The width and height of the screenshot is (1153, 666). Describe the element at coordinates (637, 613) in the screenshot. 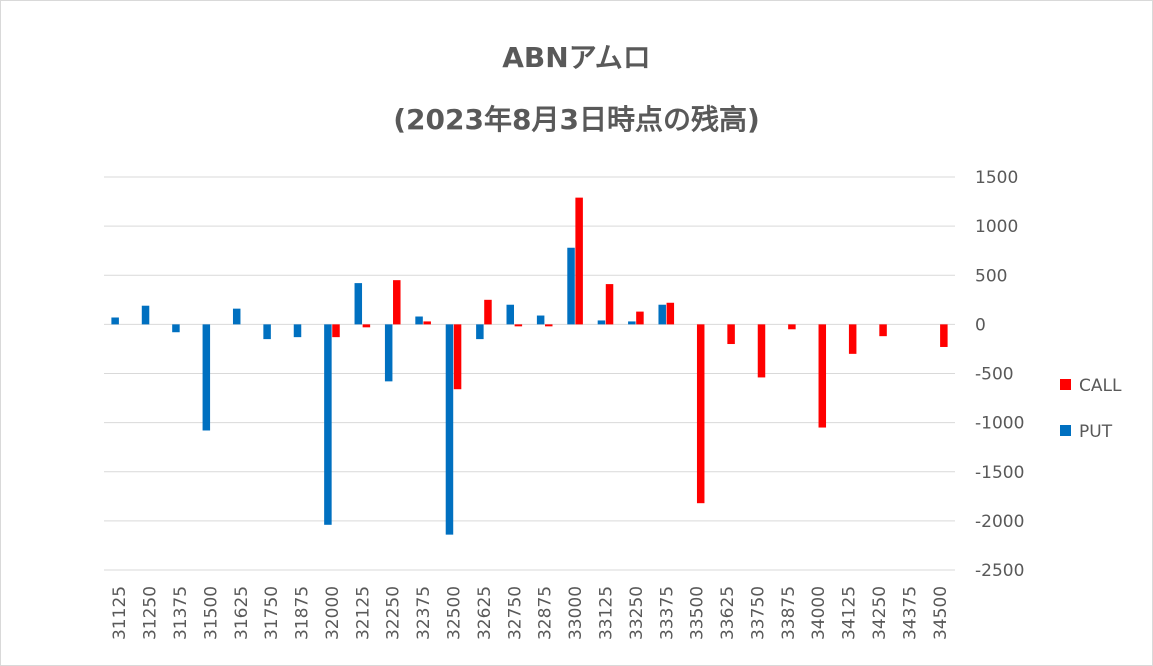

I see `x-tick-label: 33250` at that location.